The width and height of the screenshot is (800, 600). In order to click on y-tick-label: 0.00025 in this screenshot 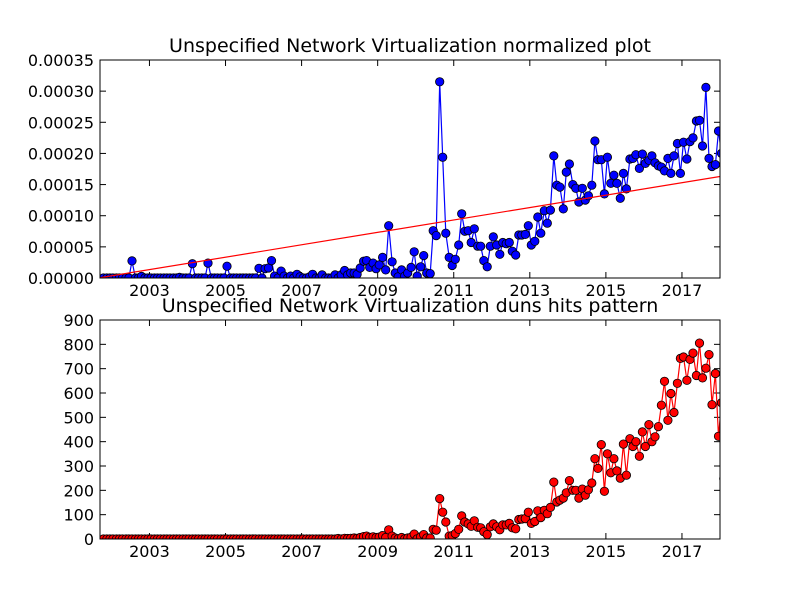, I will do `click(61, 122)`.